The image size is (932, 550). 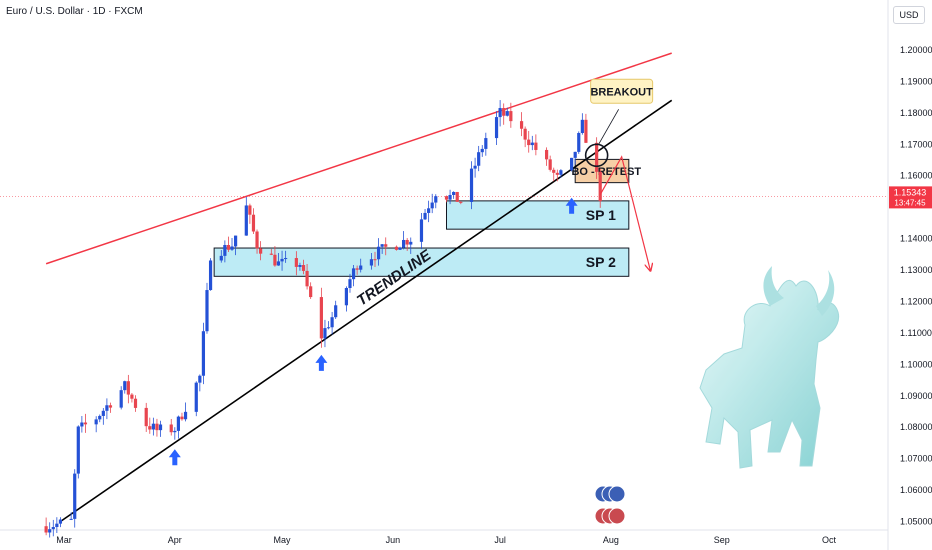 I want to click on support-zones: BO - RETEST SP 1 SP 2, so click(x=427, y=217).